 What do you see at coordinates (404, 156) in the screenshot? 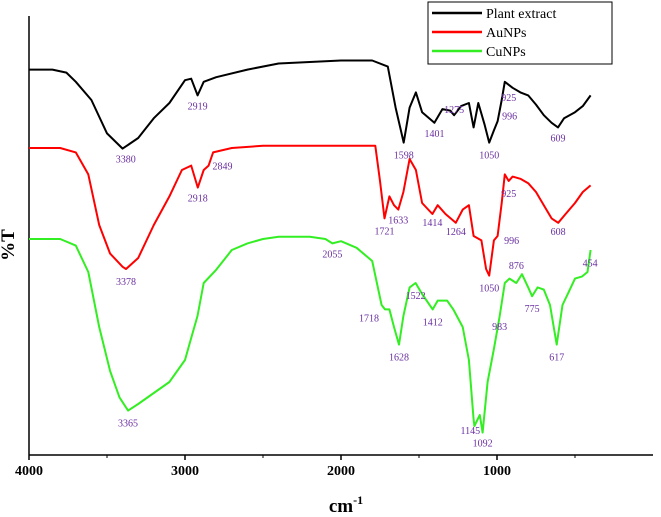
I see `peak-label: 1598` at bounding box center [404, 156].